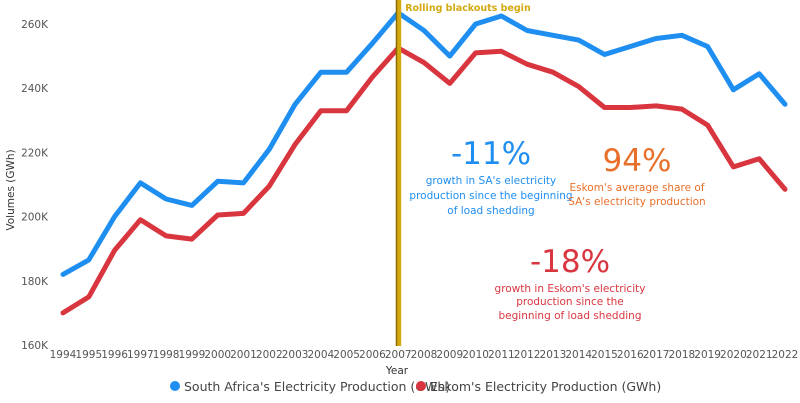  What do you see at coordinates (637, 161) in the screenshot?
I see `annotation-value: 94%` at bounding box center [637, 161].